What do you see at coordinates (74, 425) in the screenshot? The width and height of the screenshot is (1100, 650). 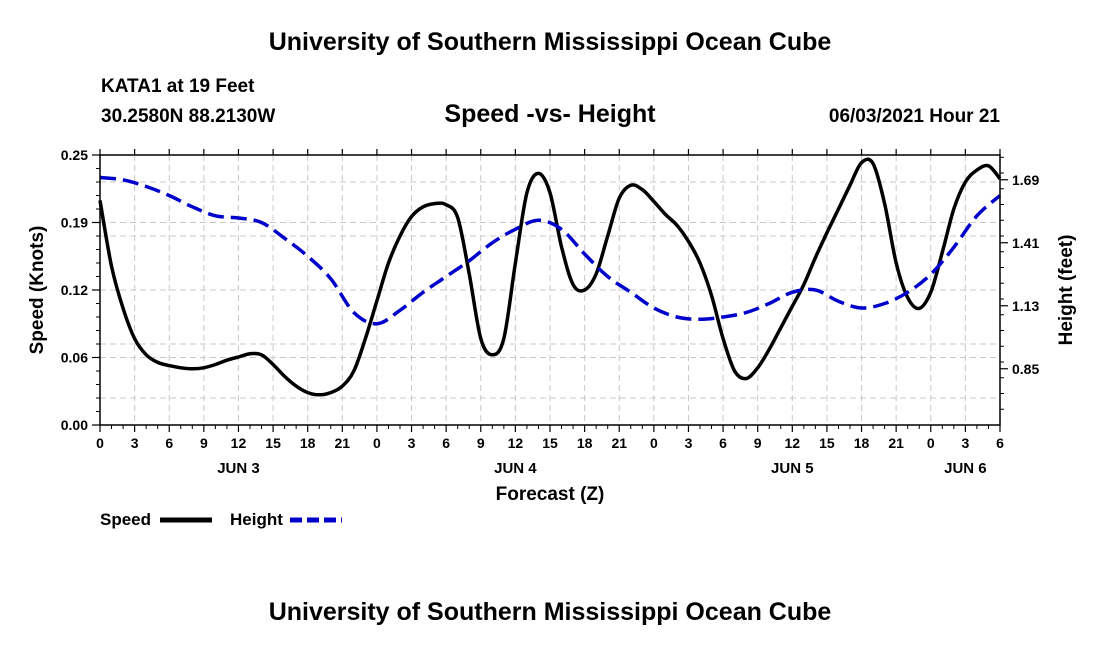 I see `y-left-tick-label: 0.00` at bounding box center [74, 425].